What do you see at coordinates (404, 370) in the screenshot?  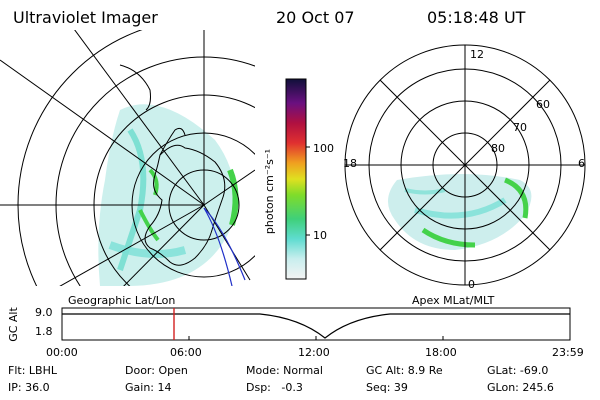 I see `info-gc-alt: GC Alt: 8.9 Re` at bounding box center [404, 370].